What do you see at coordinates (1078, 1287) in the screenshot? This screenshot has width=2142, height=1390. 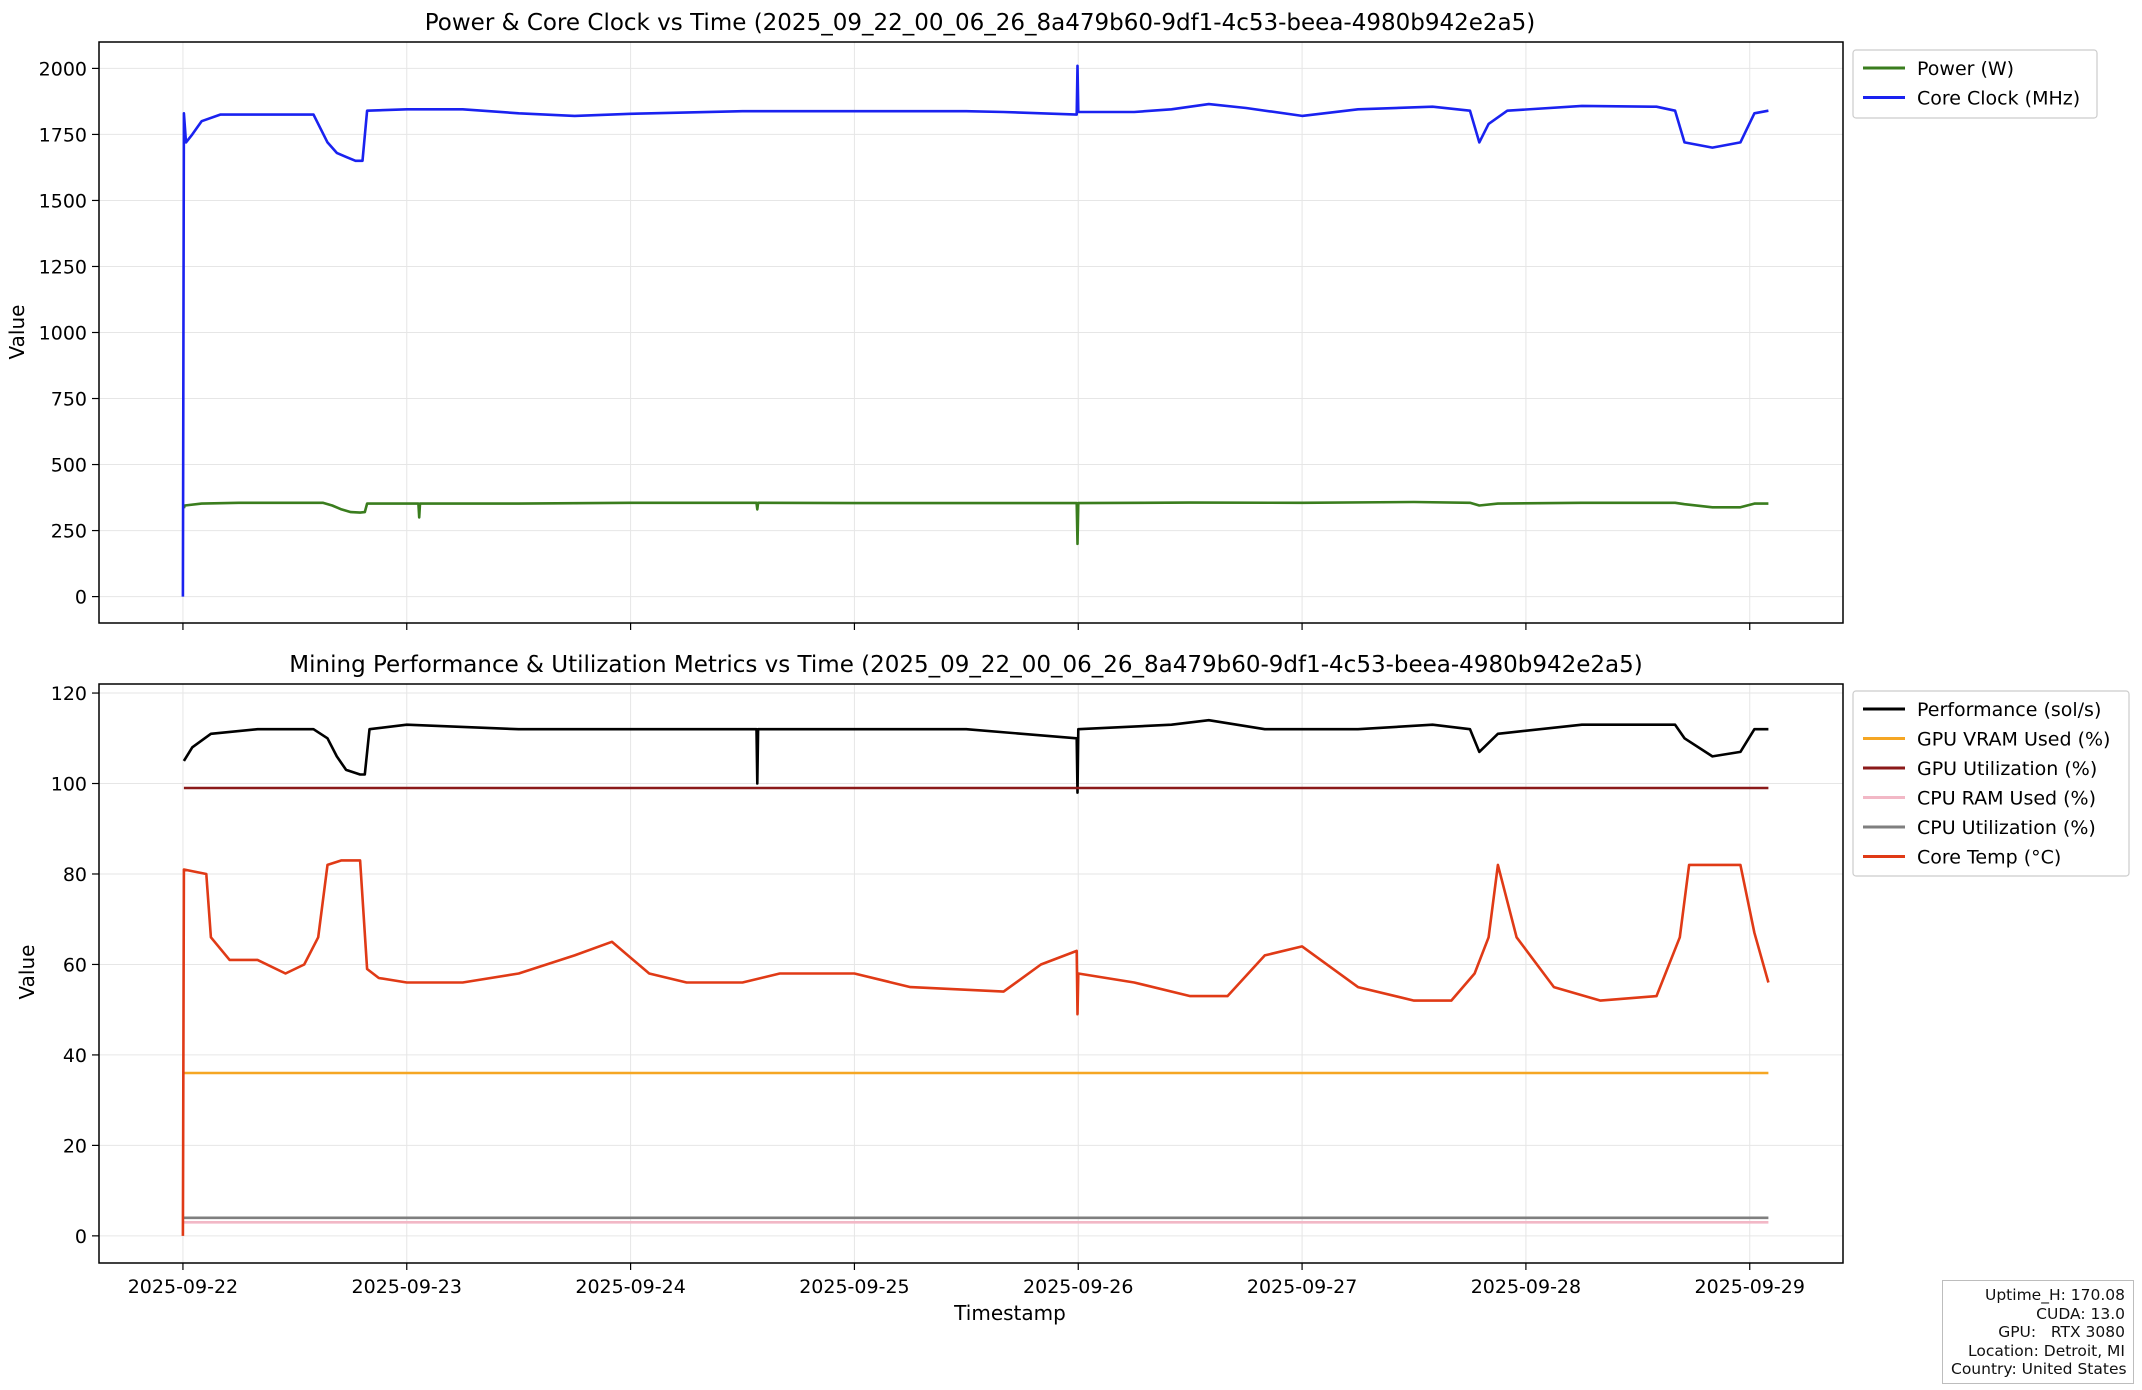 I see `x-tick-label: 2025-09-26` at bounding box center [1078, 1287].